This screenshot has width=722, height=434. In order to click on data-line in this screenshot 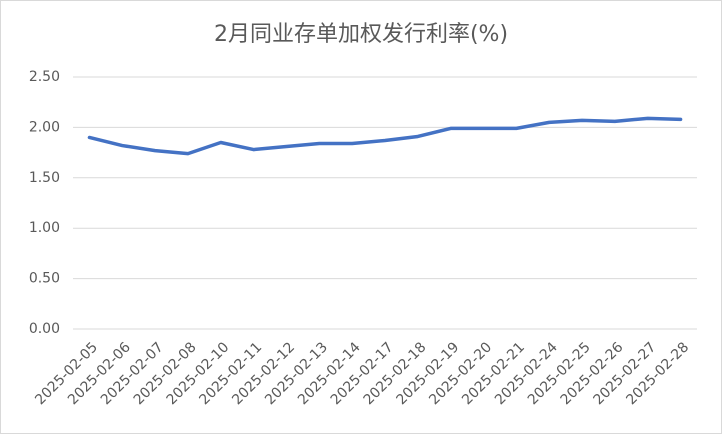, I will do `click(385, 136)`.